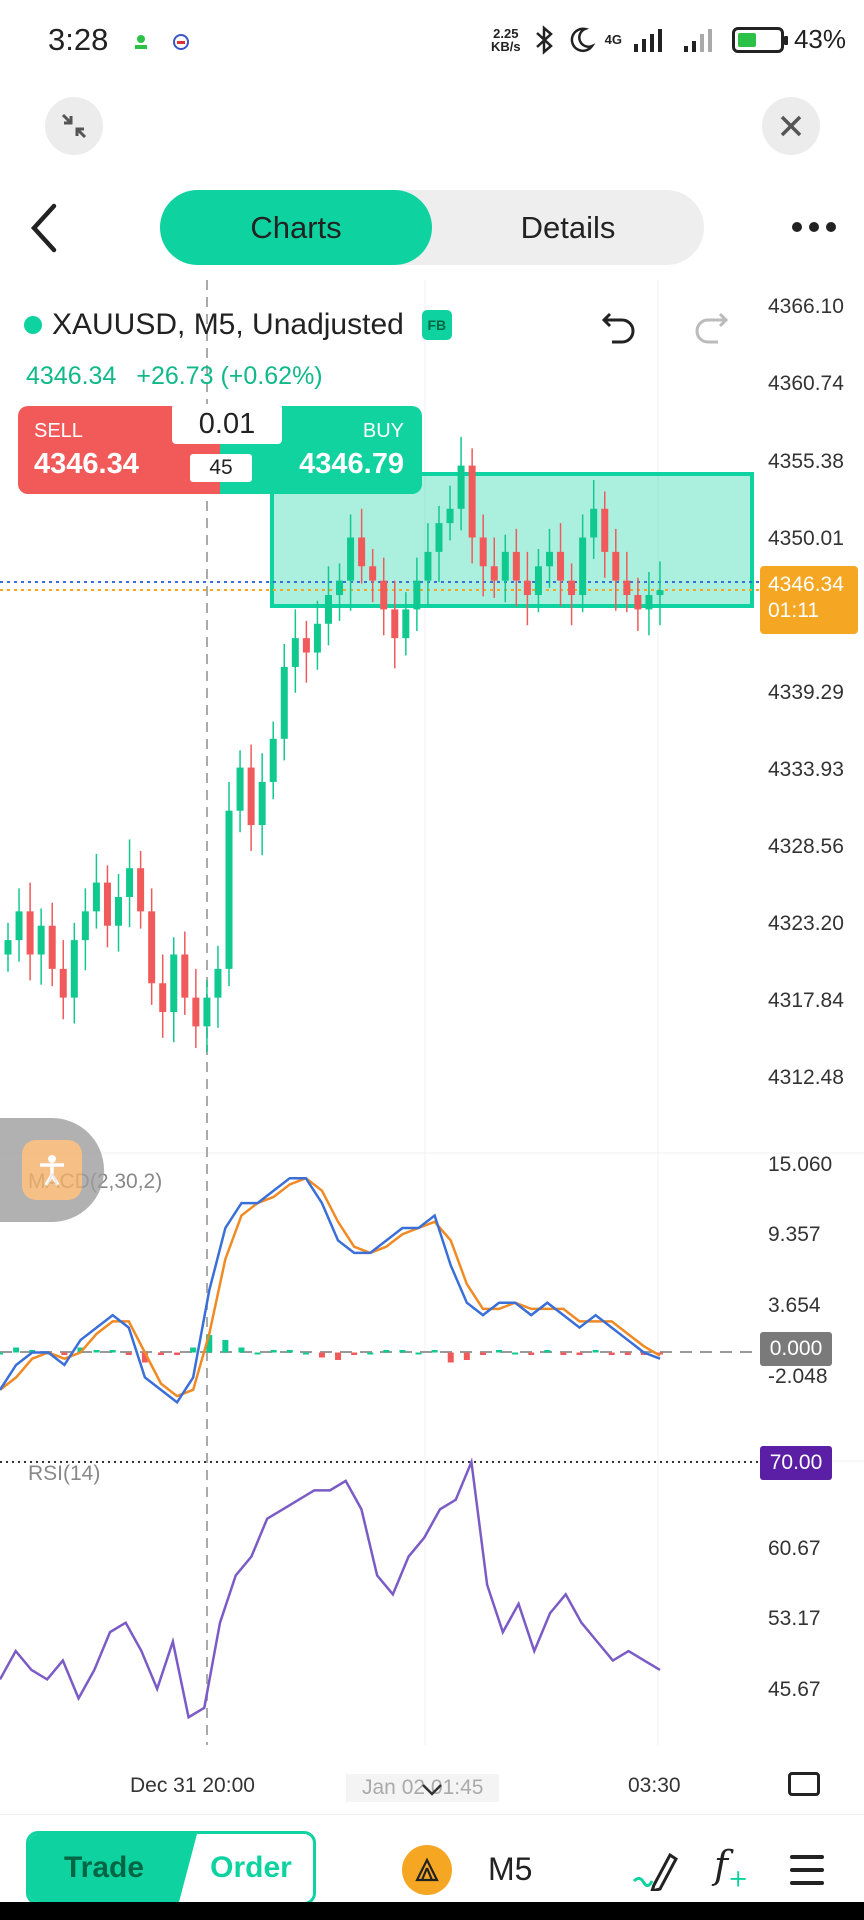 Image resolution: width=864 pixels, height=1920 pixels. I want to click on broker-icon, so click(427, 1870).